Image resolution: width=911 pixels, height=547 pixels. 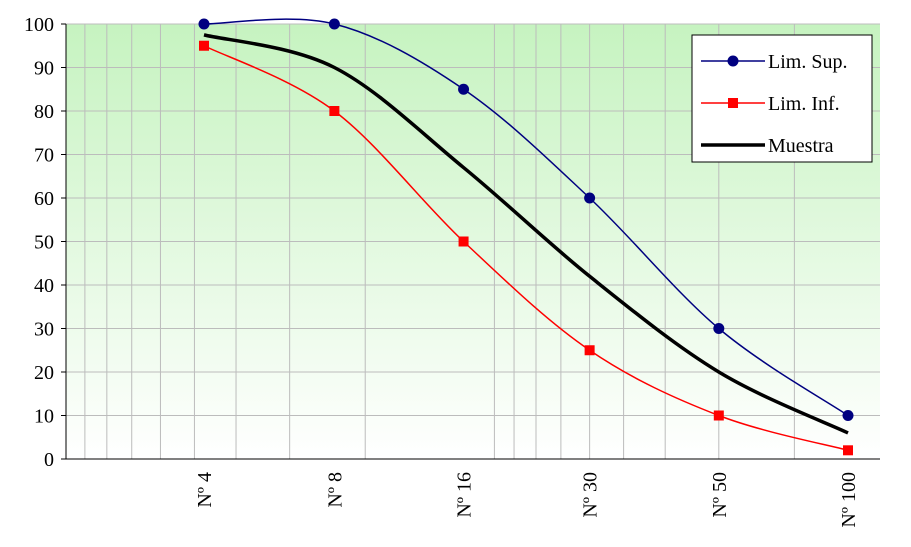 I want to click on legend-label-lim-sup: Lim. Sup., so click(x=807, y=62).